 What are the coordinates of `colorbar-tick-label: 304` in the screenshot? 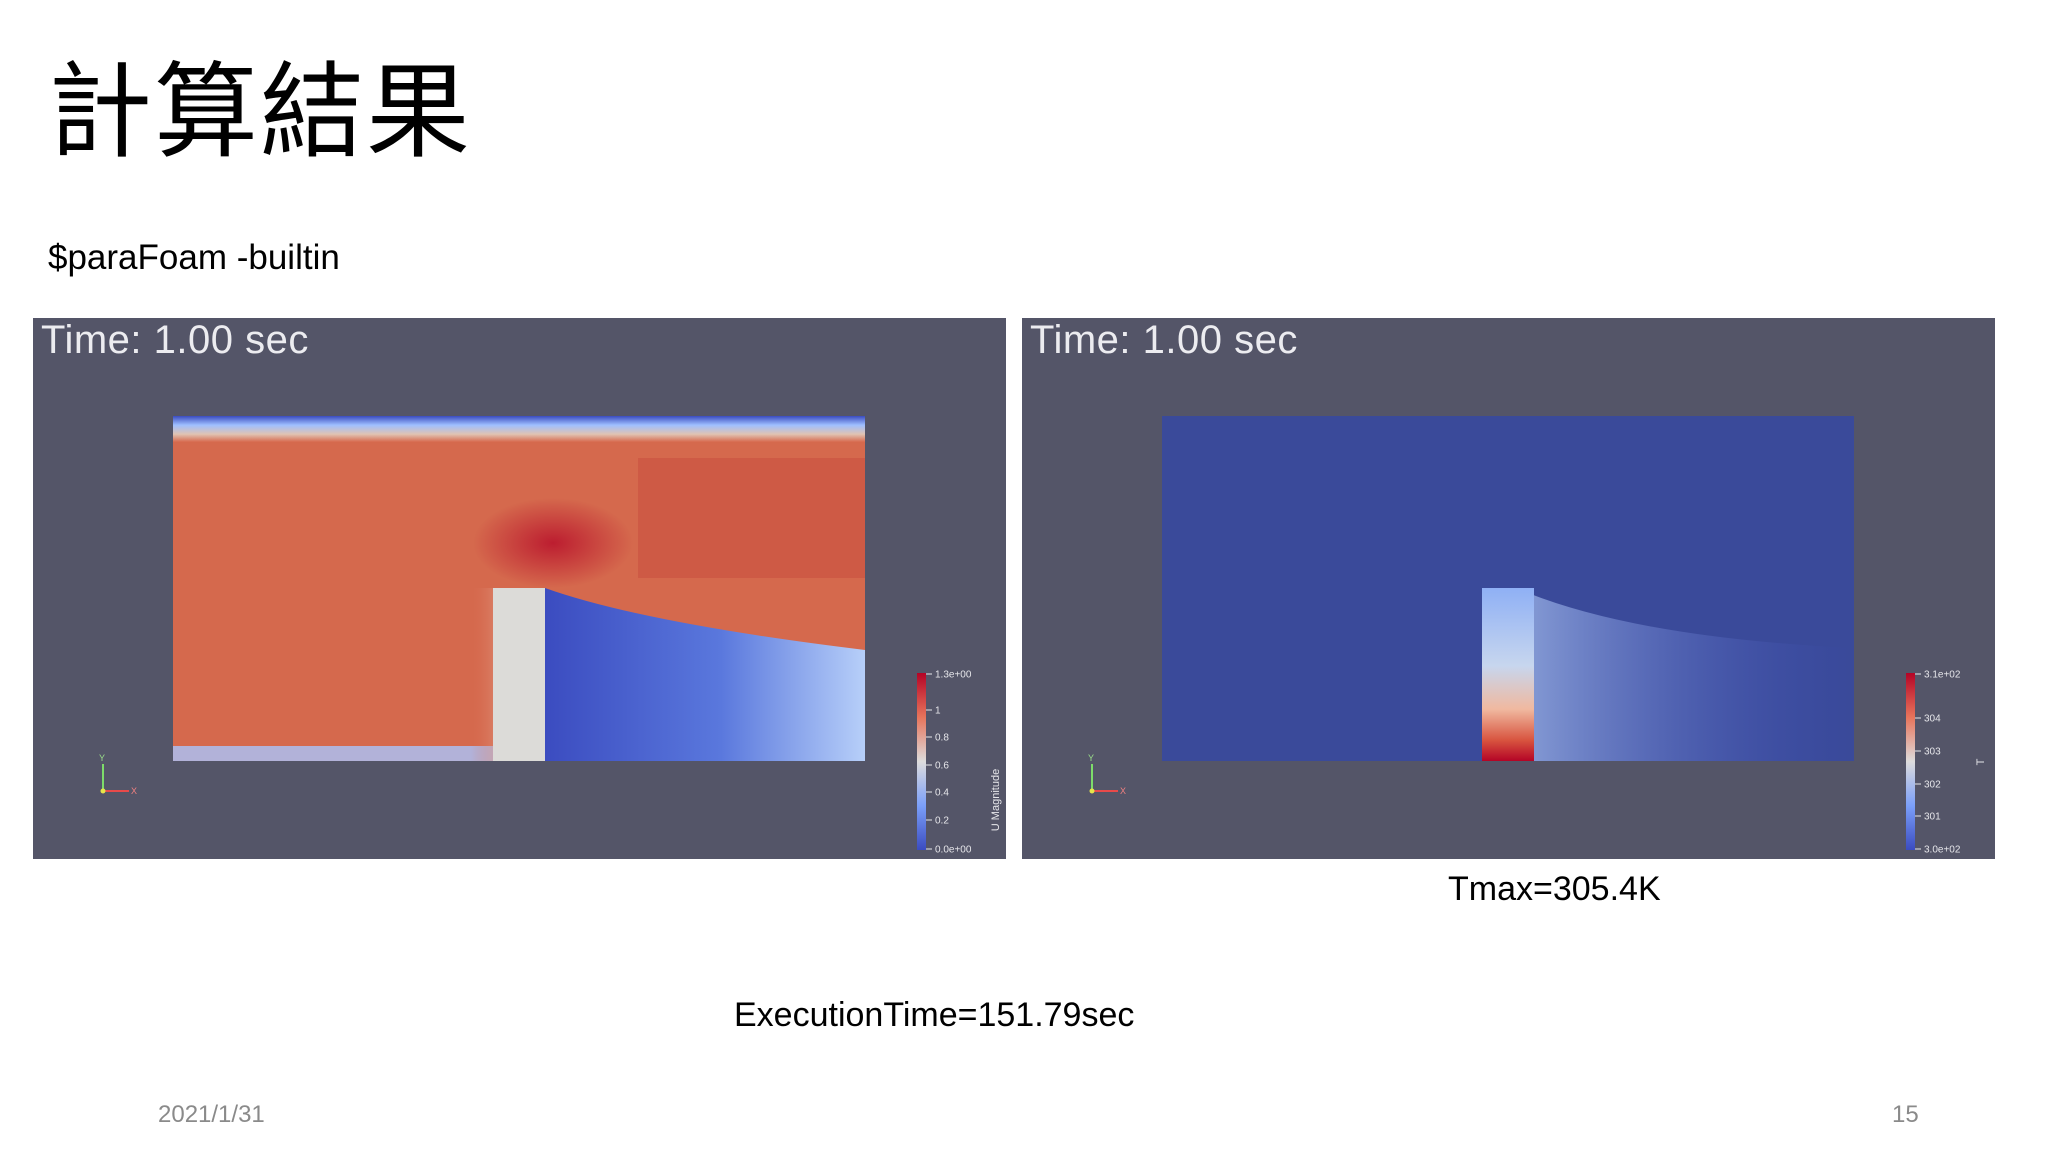 It's located at (1932, 719).